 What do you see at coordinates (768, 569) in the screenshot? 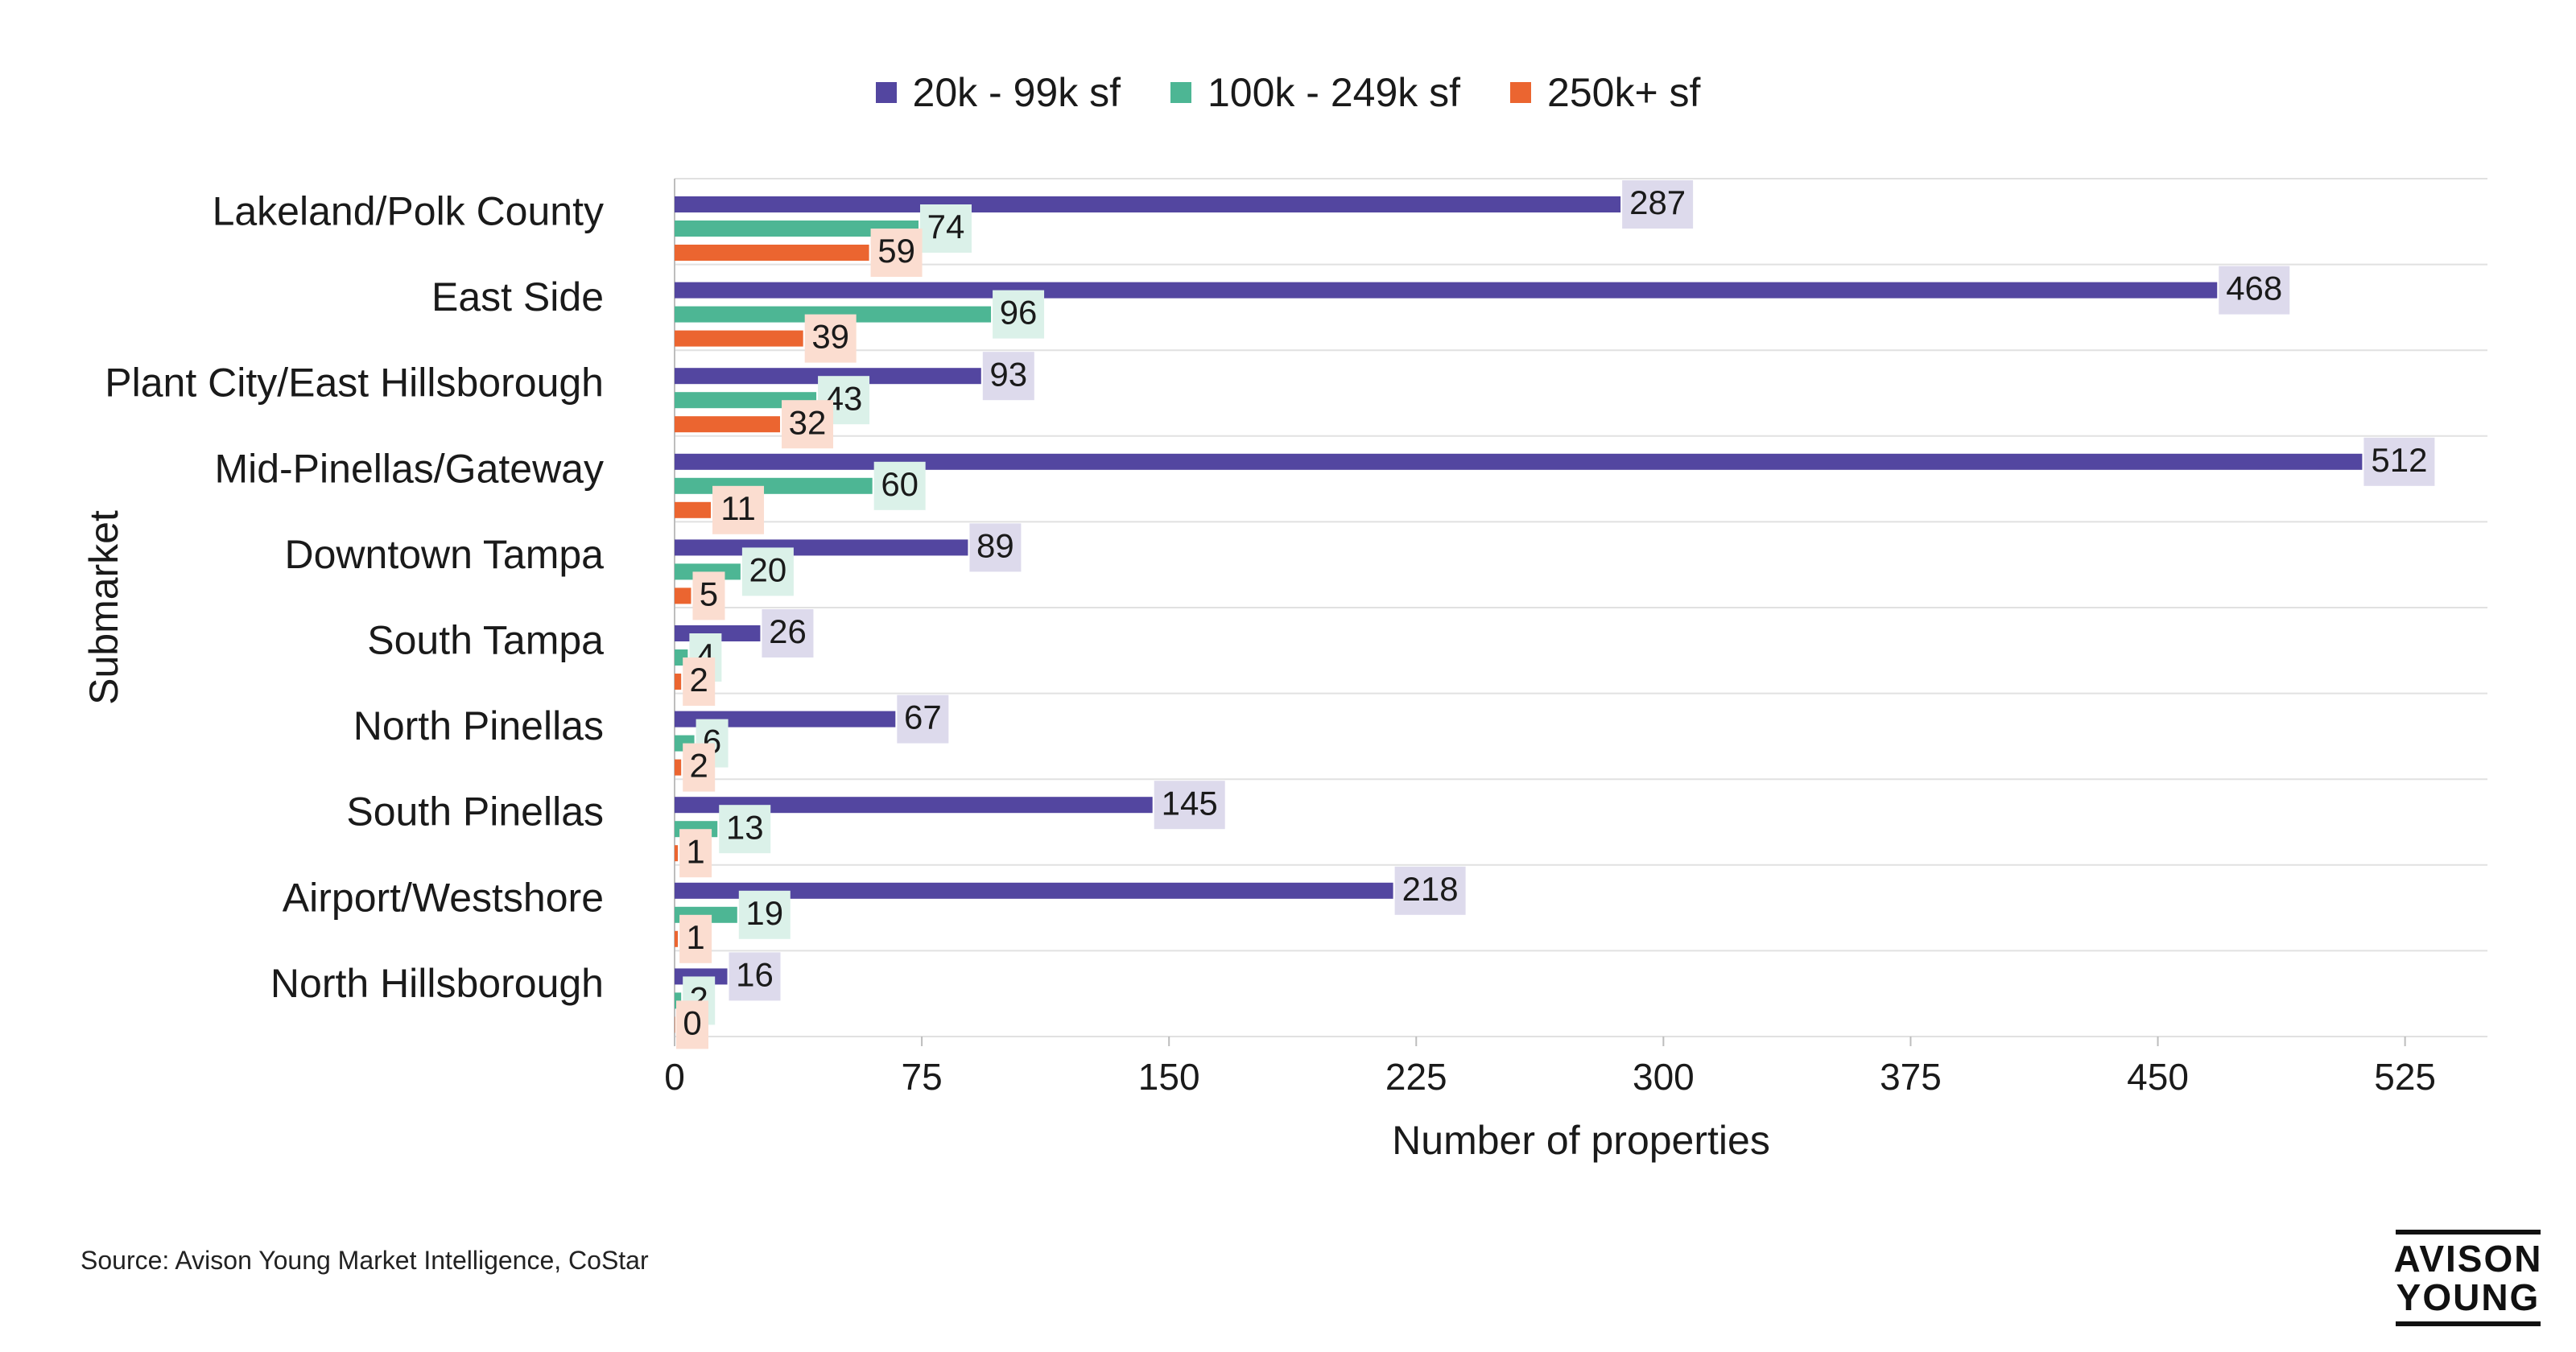
I see `data-label: 20` at bounding box center [768, 569].